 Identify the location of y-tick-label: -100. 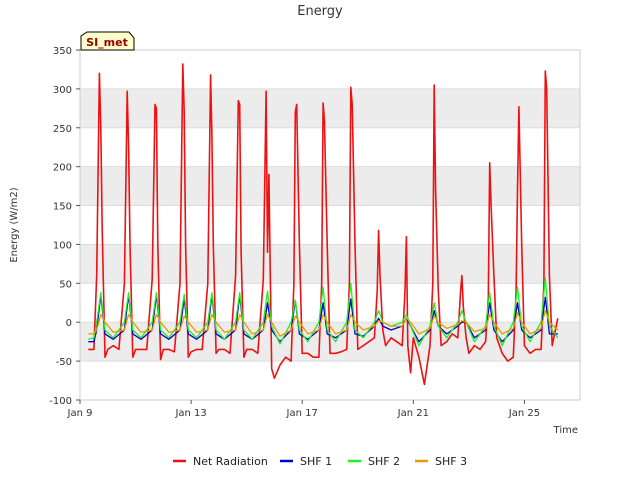
(60, 401).